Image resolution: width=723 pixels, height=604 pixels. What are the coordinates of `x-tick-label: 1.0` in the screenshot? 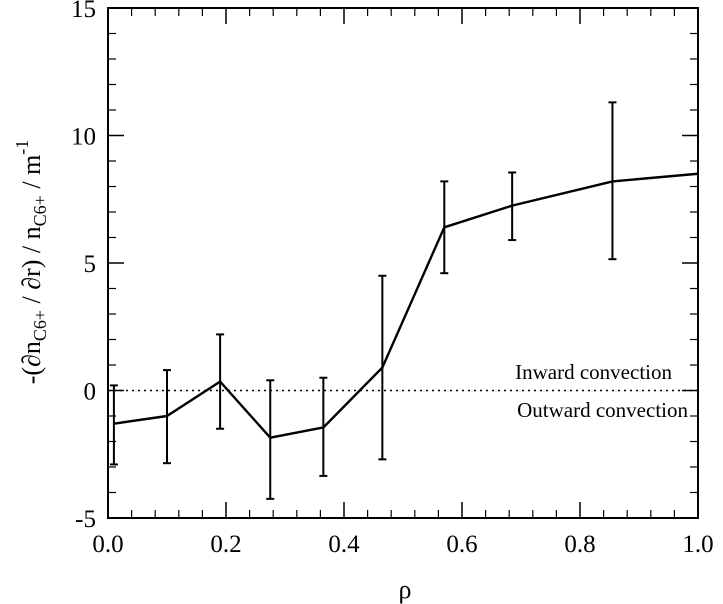 It's located at (697, 544).